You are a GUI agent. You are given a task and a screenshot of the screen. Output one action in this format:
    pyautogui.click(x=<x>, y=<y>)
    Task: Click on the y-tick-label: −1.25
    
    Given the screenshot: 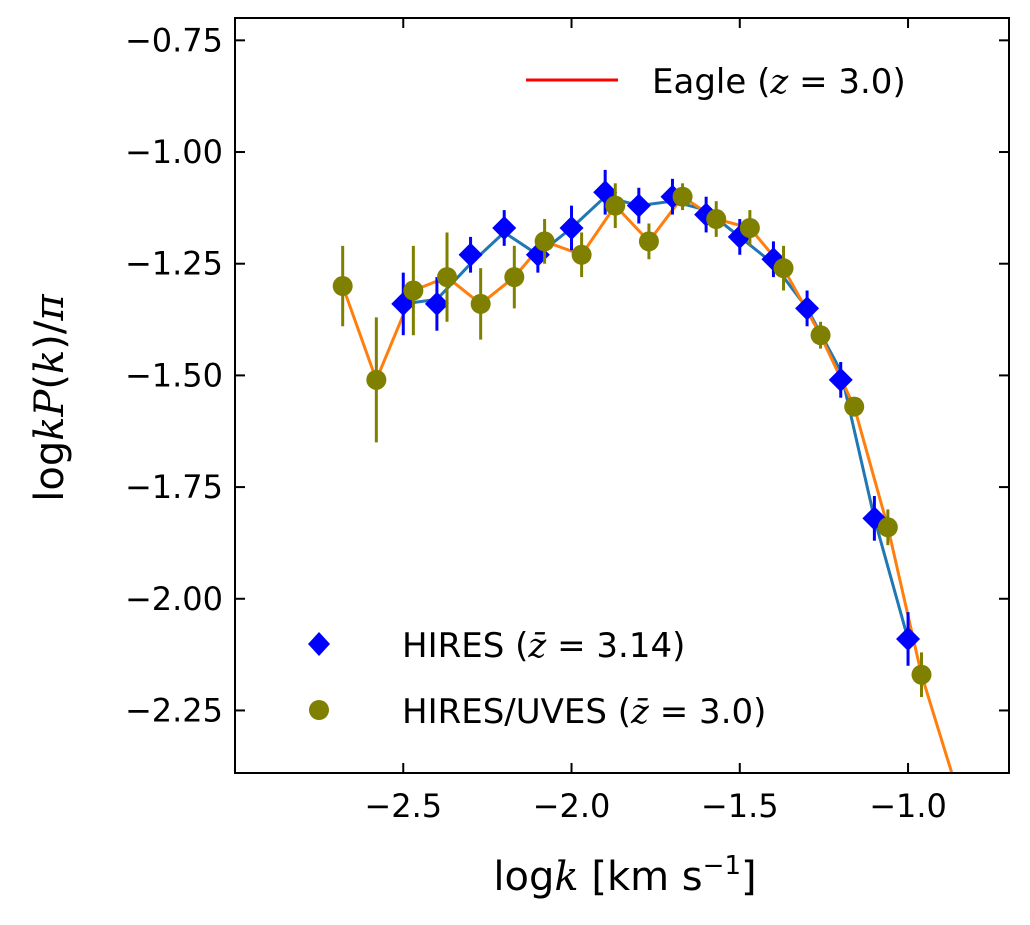 What is the action you would take?
    pyautogui.click(x=174, y=264)
    